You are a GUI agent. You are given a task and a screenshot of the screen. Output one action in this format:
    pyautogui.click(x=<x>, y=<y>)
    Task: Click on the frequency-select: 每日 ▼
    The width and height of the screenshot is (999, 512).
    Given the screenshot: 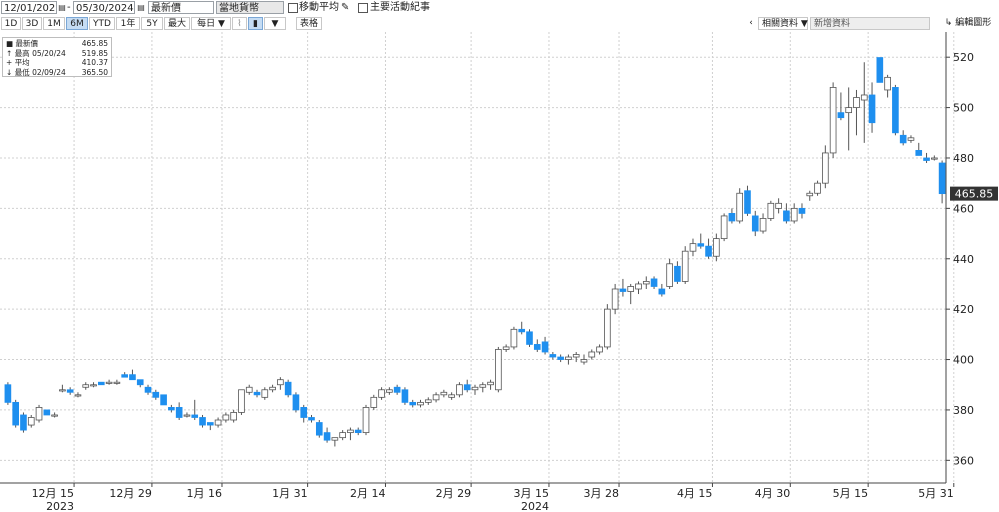 What is the action you would take?
    pyautogui.click(x=211, y=23)
    